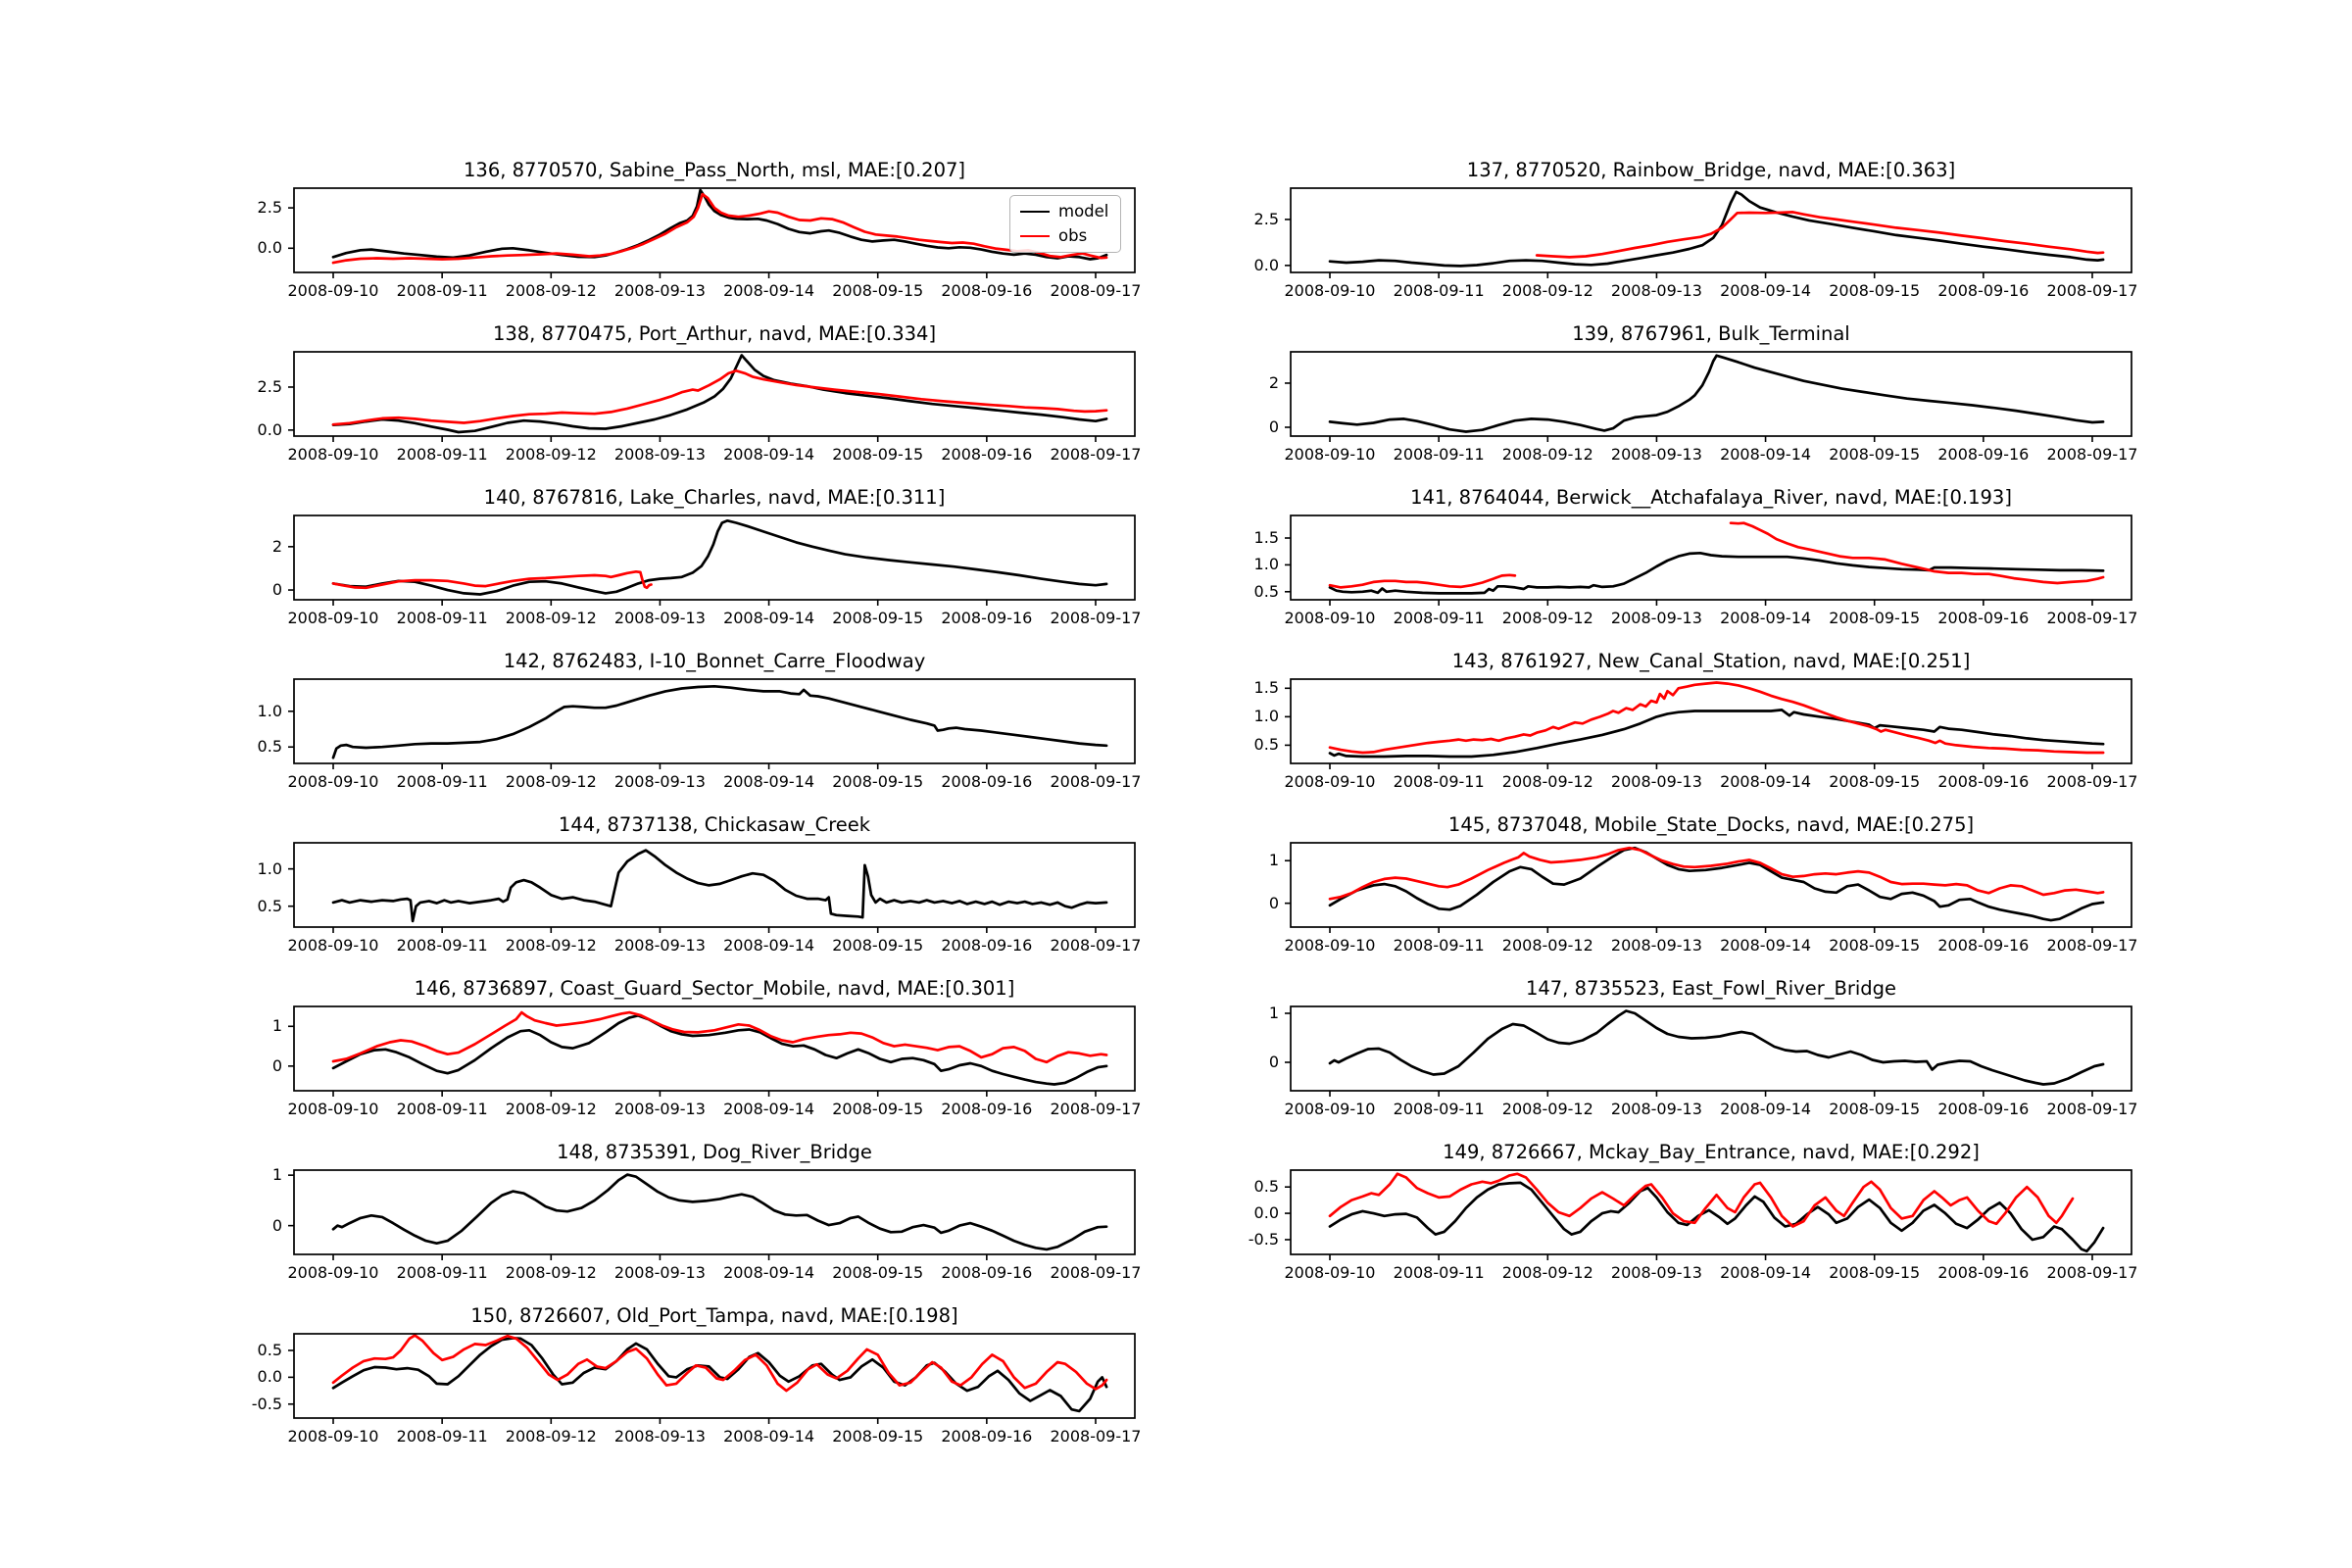 The height and width of the screenshot is (1568, 2352). What do you see at coordinates (1273, 860) in the screenshot?
I see `y-tick-label: 1` at bounding box center [1273, 860].